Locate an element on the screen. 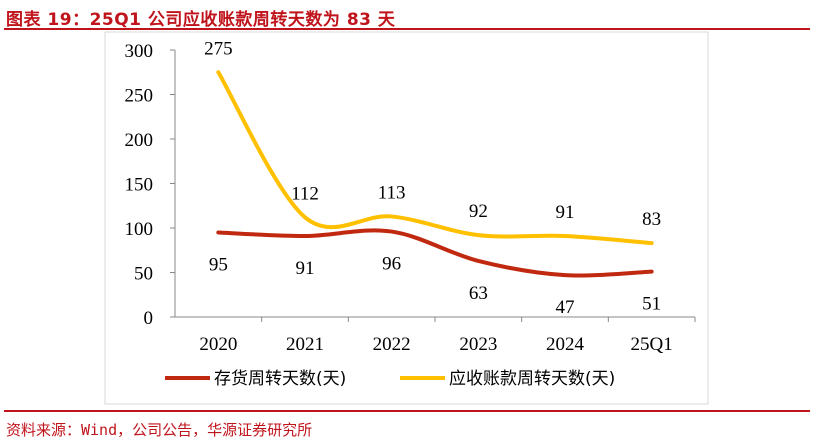  source-note: 资料来源：Wind，公司公告，华源证券研究所 is located at coordinates (159, 430).